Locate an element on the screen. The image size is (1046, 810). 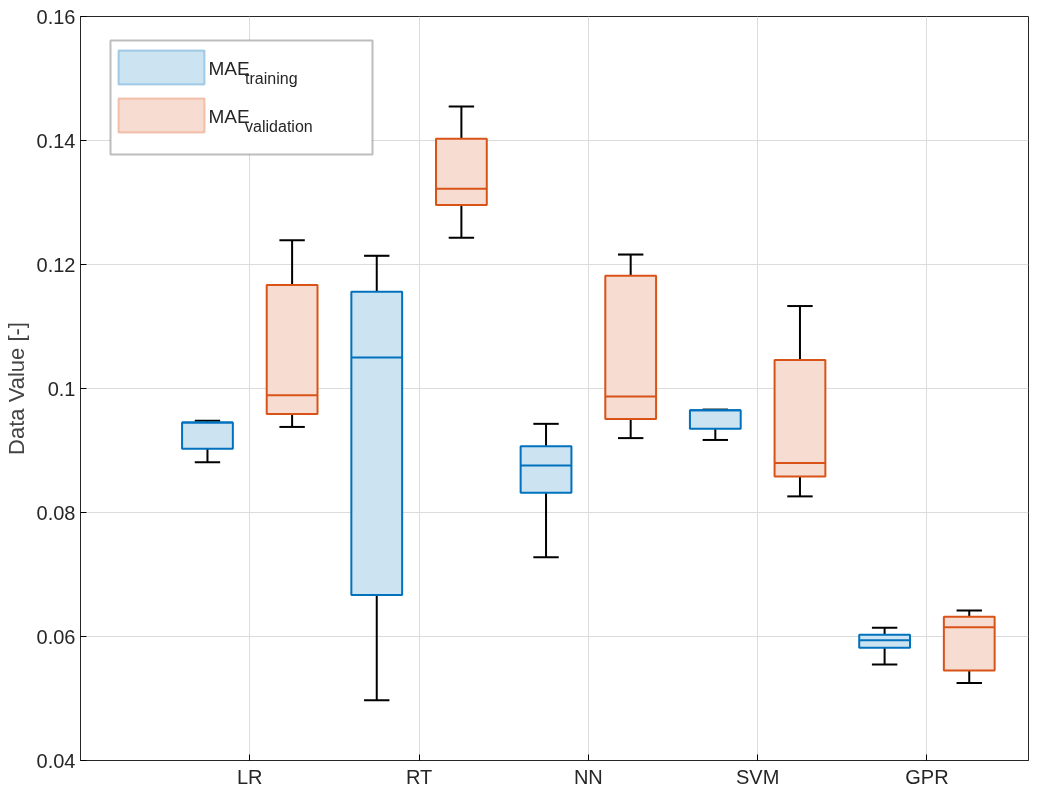
x-tick-label: RT is located at coordinates (419, 776).